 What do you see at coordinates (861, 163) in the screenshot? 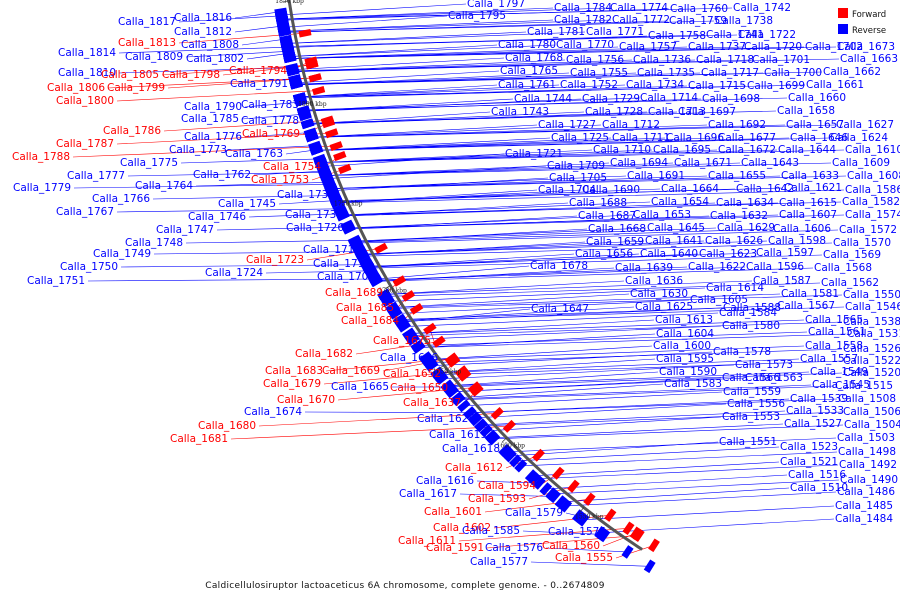
I see `gene-label: Calla_1609` at bounding box center [861, 163].